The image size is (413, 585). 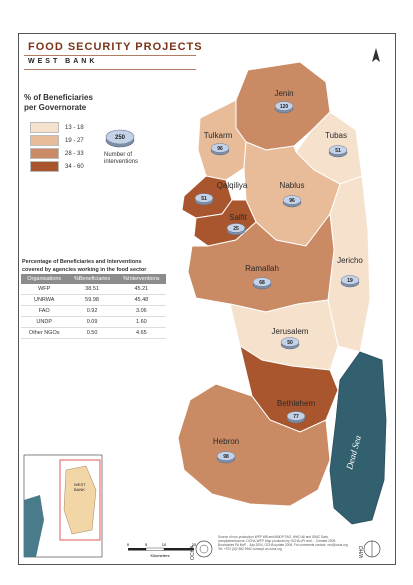 I want to click on interventions-value-tubas: 51, so click(x=338, y=151).